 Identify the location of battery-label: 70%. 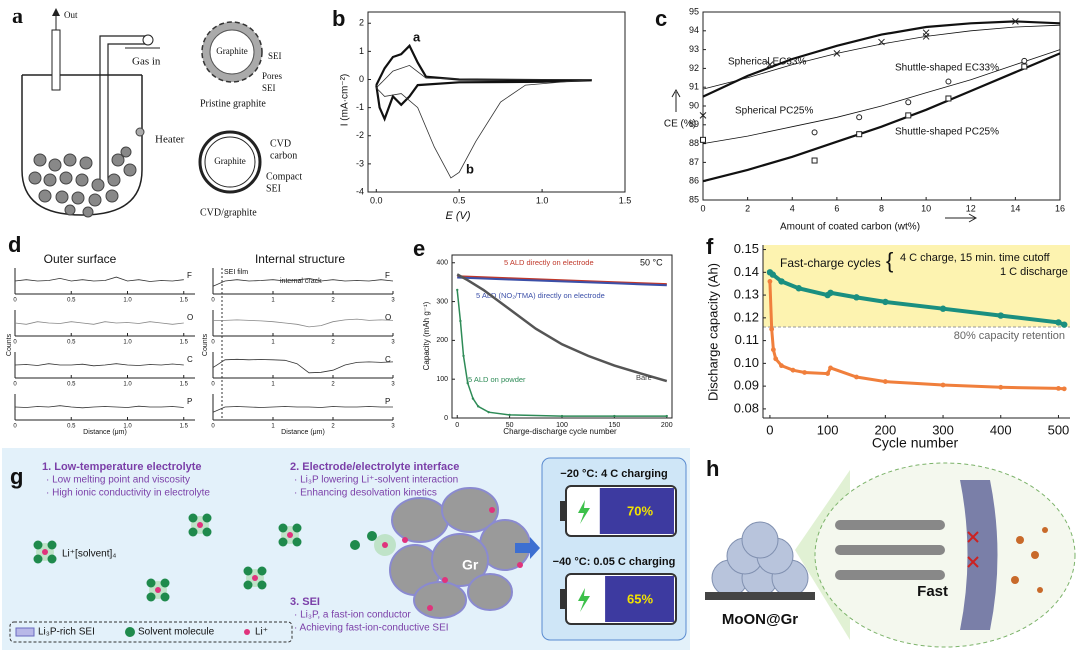
(640, 510).